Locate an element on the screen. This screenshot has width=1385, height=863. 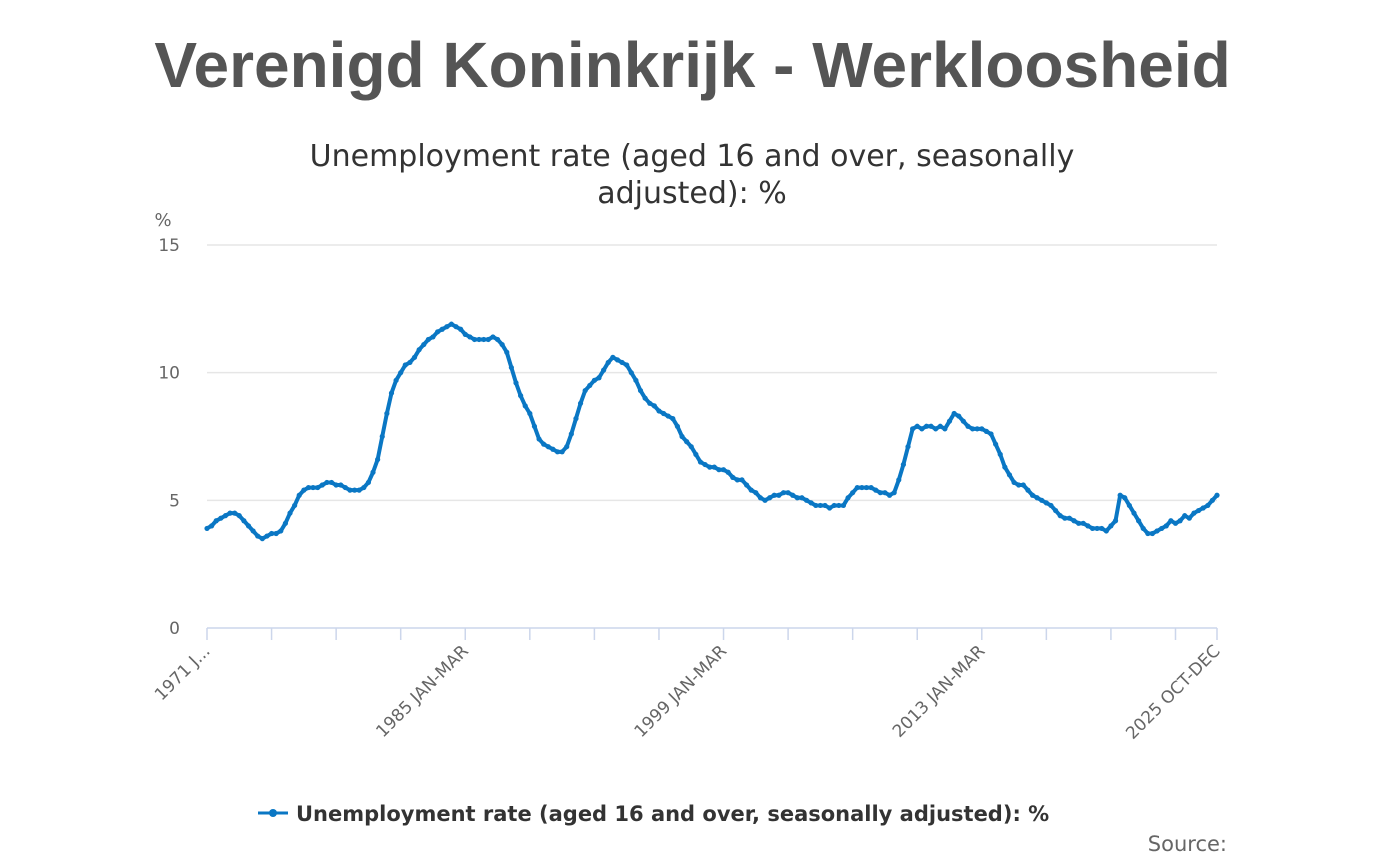
legend-marker is located at coordinates (273, 813).